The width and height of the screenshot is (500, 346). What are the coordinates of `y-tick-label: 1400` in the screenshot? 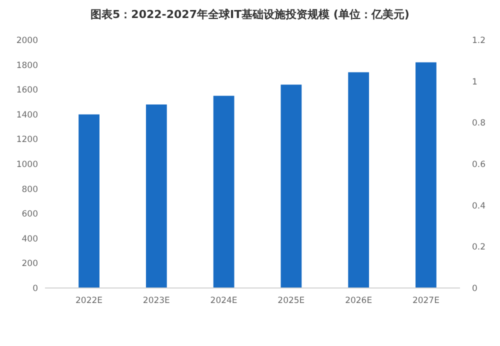 It's located at (27, 115).